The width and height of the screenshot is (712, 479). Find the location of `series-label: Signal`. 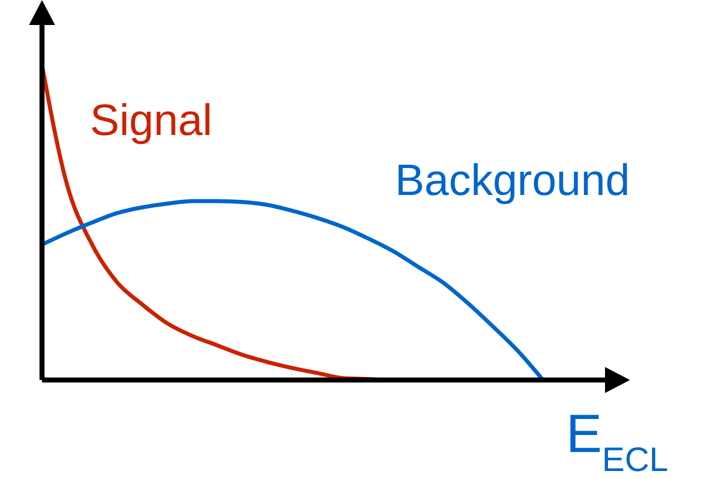

series-label: Signal is located at coordinates (151, 120).